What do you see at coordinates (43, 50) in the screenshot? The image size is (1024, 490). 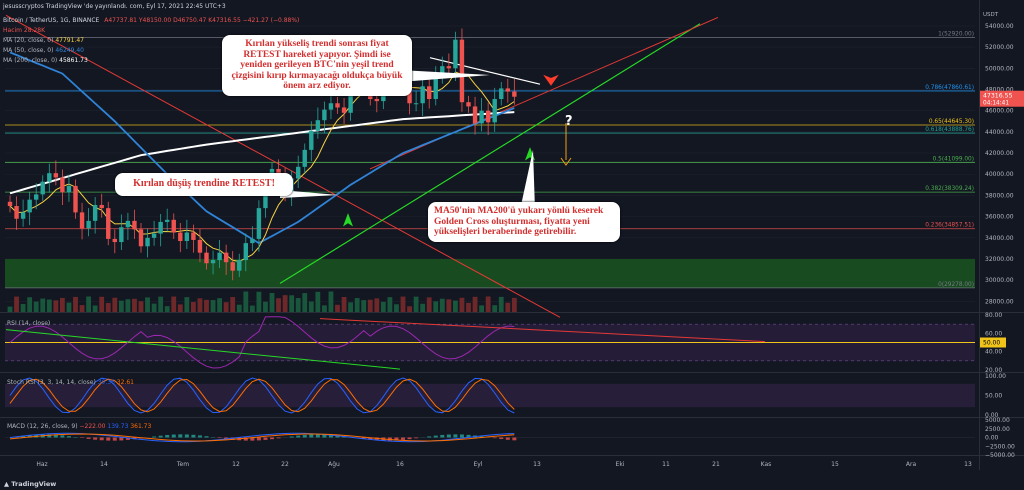 I see `ma50-legend: MA (50, close, 0) 46249.40` at bounding box center [43, 50].